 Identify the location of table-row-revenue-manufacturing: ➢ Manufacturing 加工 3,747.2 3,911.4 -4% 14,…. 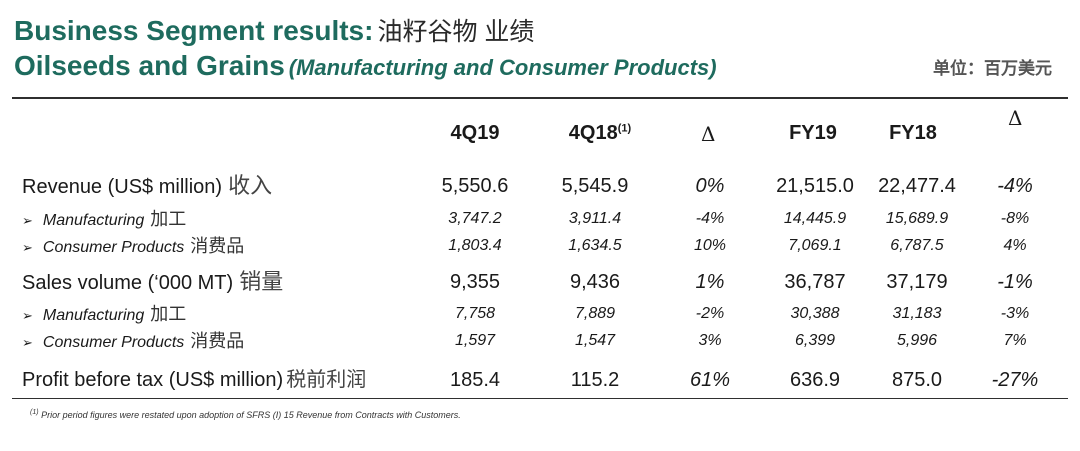
(540, 219).